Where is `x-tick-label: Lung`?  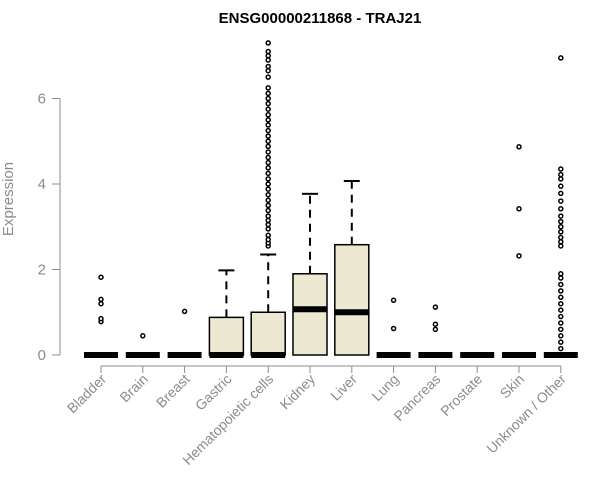
x-tick-label: Lung is located at coordinates (384, 387).